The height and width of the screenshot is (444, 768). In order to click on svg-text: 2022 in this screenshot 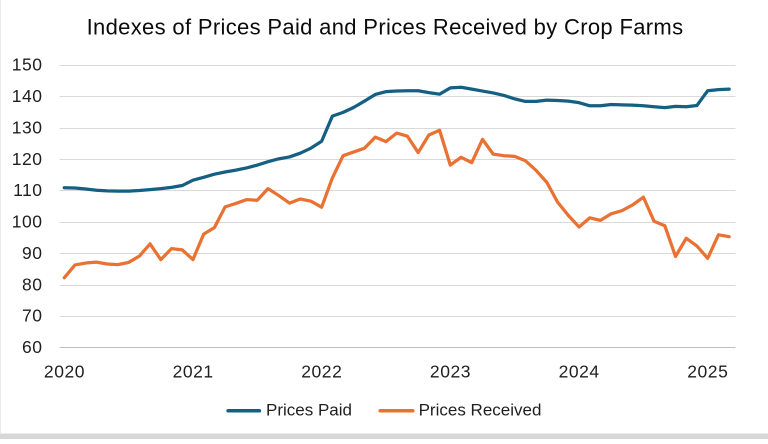, I will do `click(321, 372)`.